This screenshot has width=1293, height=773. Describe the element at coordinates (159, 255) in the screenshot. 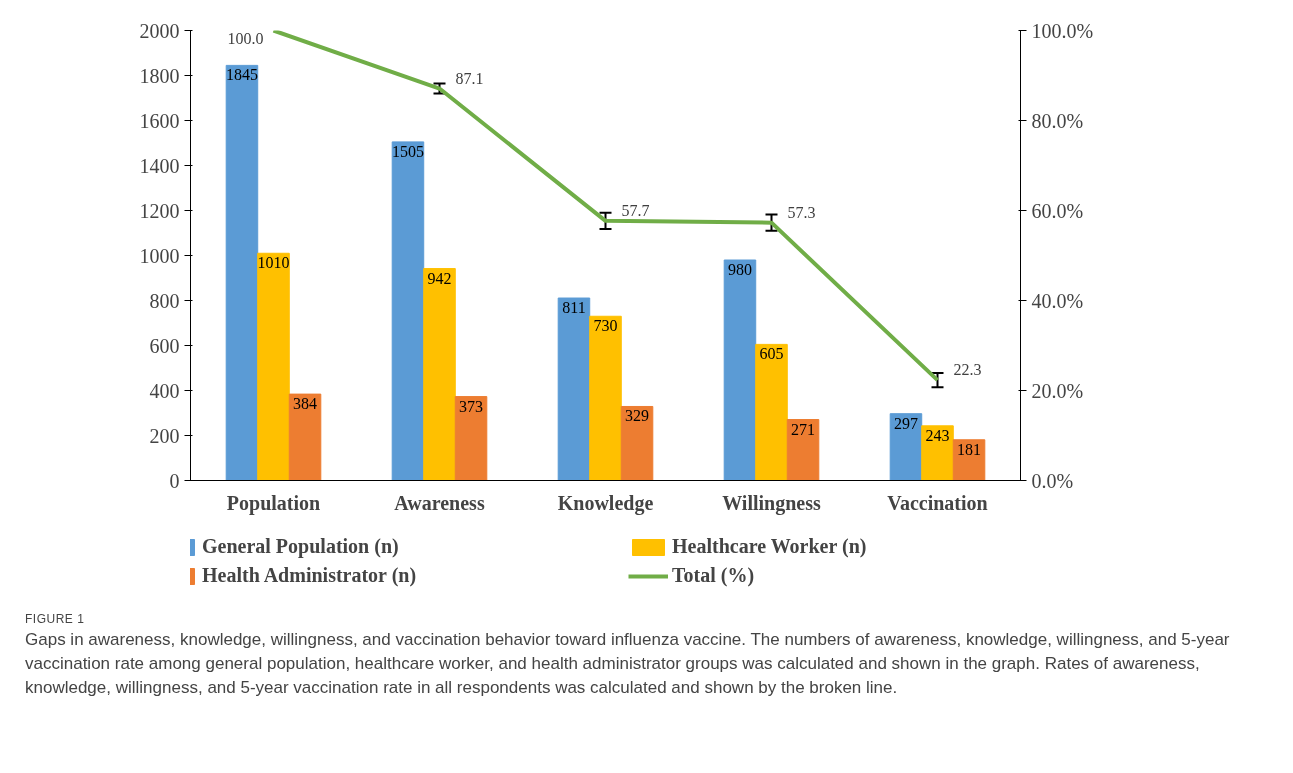

I see `y-tick-label: 1000` at that location.